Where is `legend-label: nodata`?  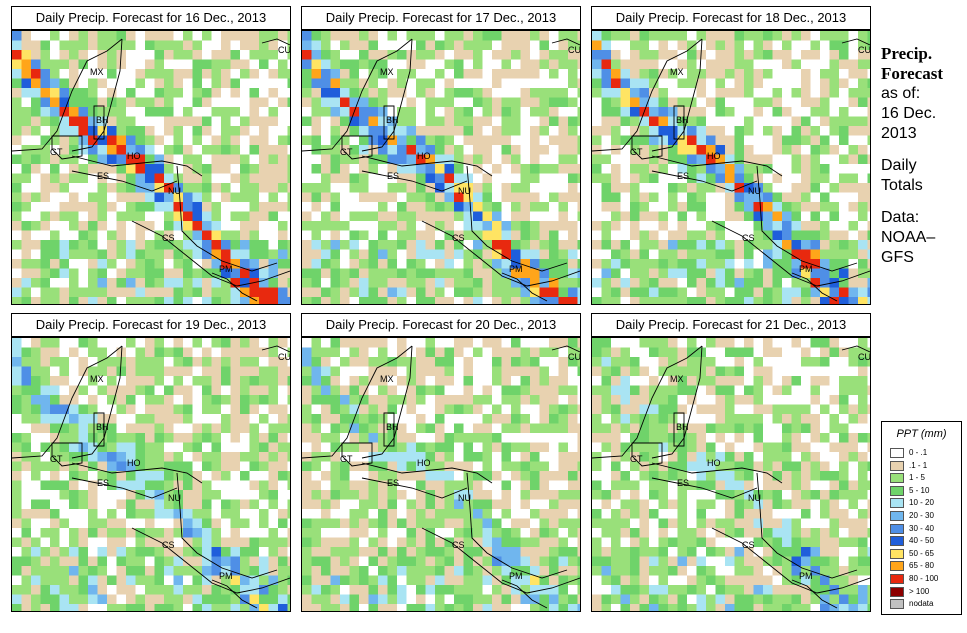 legend-label: nodata is located at coordinates (921, 604).